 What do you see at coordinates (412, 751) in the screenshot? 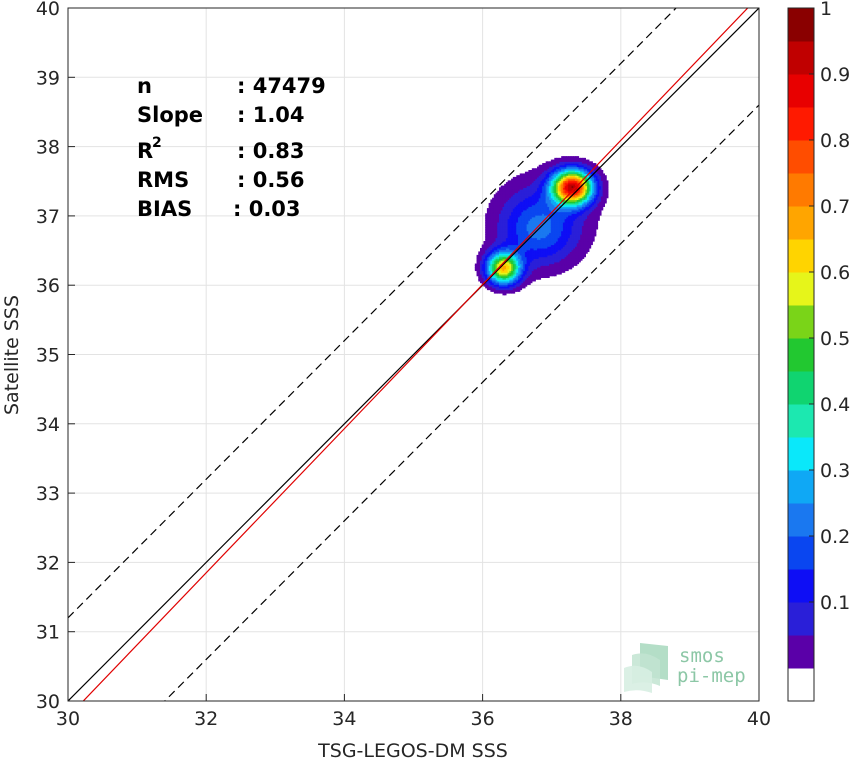
I see `x-axis-label: TSG-LEGOS-DM SSS` at bounding box center [412, 751].